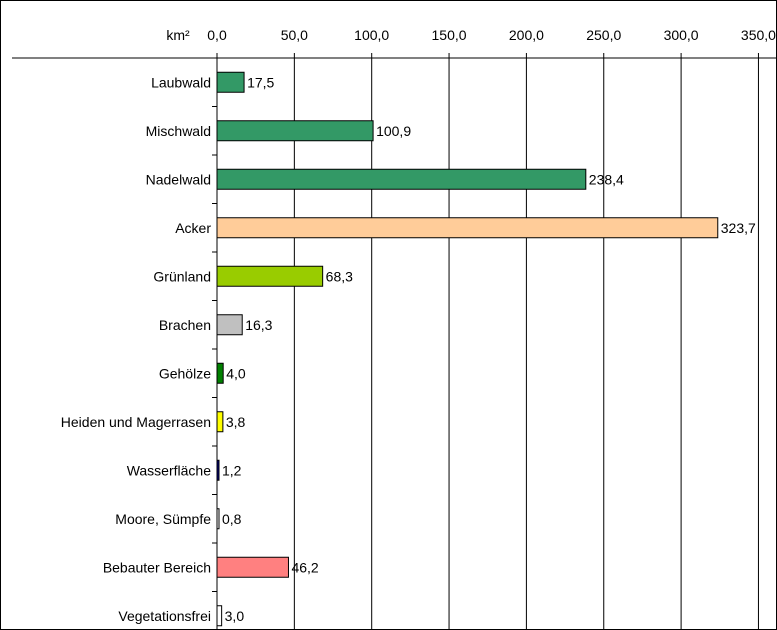 The height and width of the screenshot is (630, 777). What do you see at coordinates (181, 82) in the screenshot?
I see `category-label: Laubwald` at bounding box center [181, 82].